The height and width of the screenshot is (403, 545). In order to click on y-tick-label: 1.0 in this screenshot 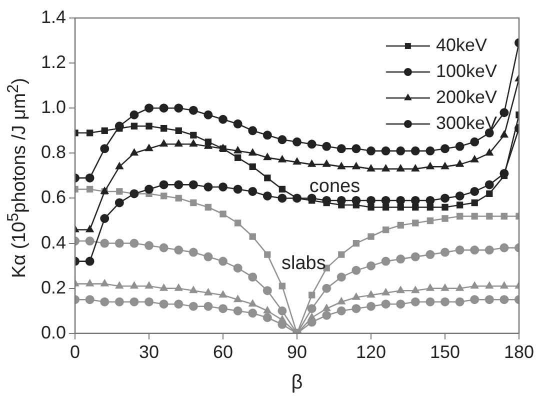, I will do `click(53, 107)`.